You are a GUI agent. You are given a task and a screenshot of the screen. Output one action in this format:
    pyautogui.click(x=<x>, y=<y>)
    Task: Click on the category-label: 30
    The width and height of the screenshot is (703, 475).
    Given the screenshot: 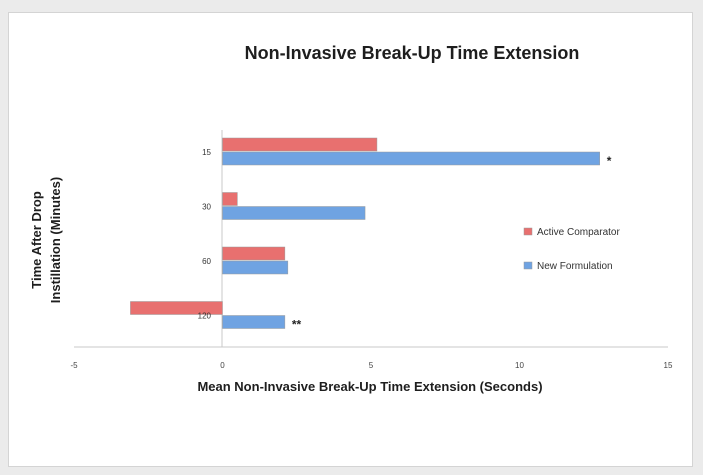 What is the action you would take?
    pyautogui.click(x=206, y=207)
    